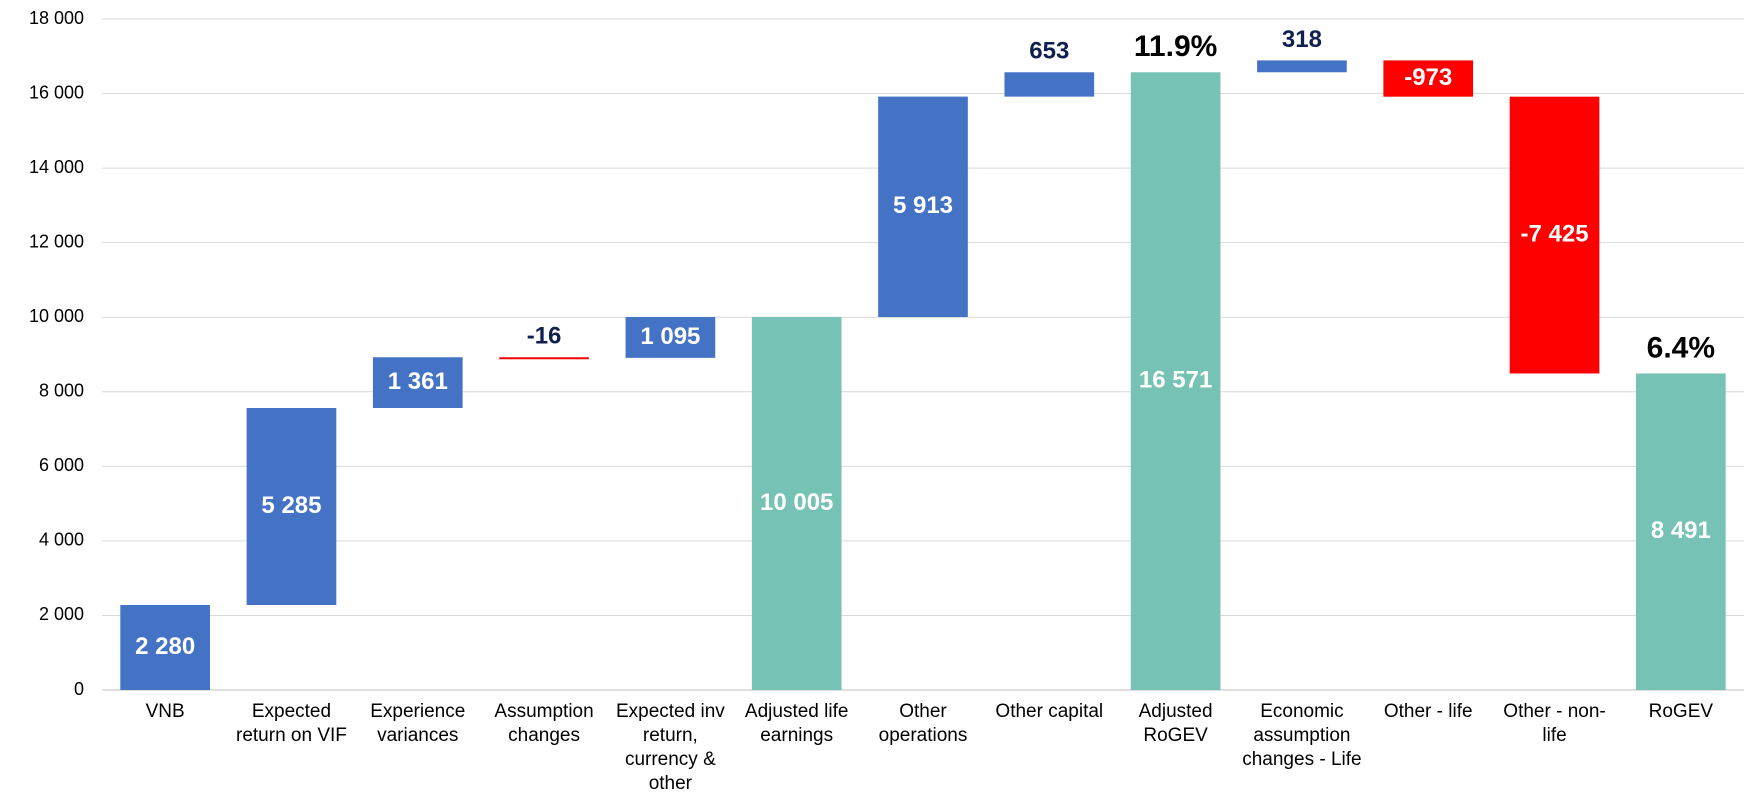 This screenshot has height=797, width=1744. Describe the element at coordinates (1554, 723) in the screenshot. I see `x-tick-label: Other - non-life` at that location.